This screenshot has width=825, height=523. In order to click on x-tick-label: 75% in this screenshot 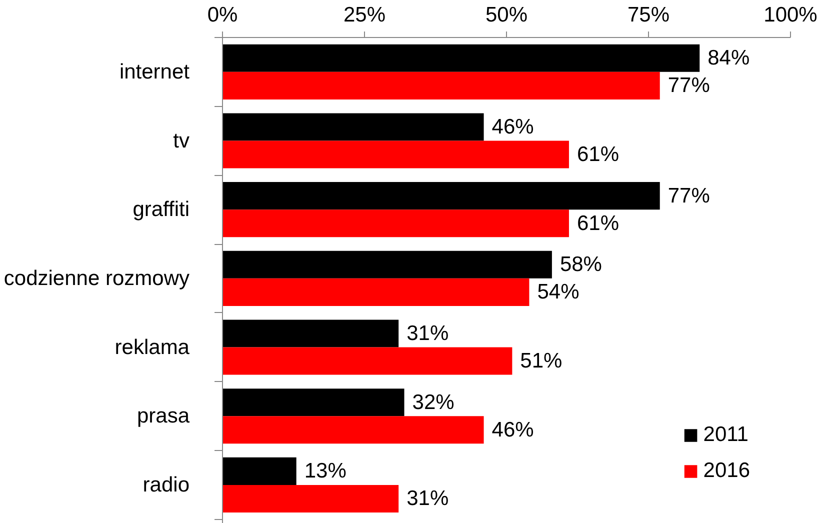, I will do `click(648, 15)`.